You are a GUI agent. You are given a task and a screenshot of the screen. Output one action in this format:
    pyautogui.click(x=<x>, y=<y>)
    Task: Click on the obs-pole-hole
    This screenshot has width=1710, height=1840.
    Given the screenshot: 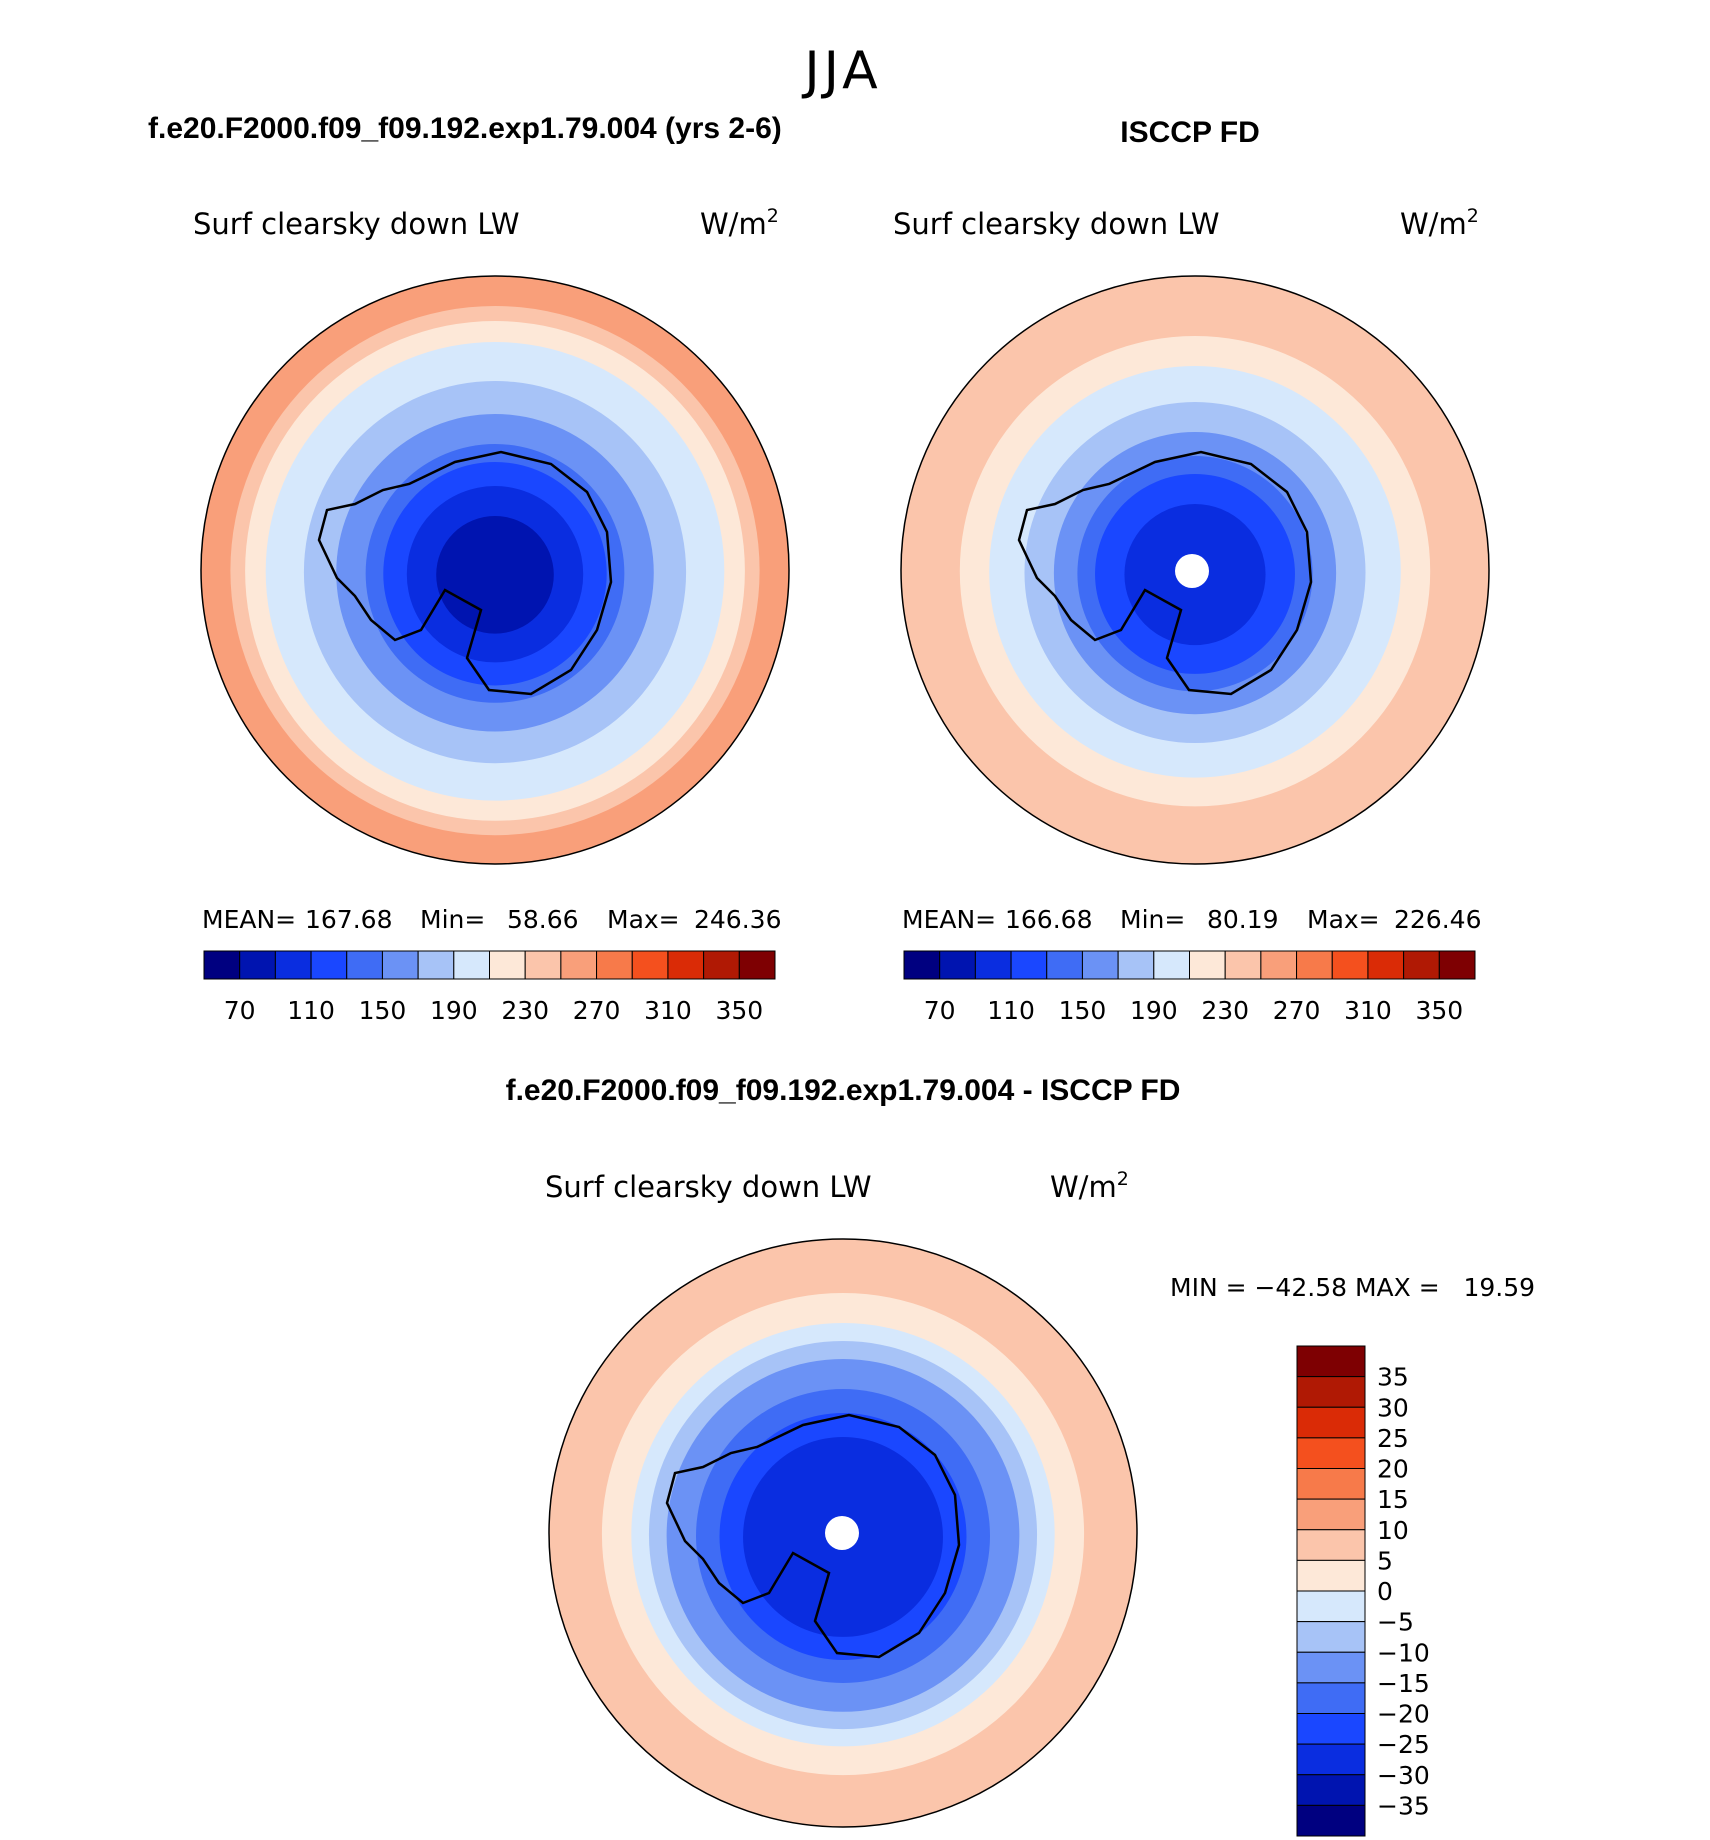 What is the action you would take?
    pyautogui.click(x=1192, y=571)
    